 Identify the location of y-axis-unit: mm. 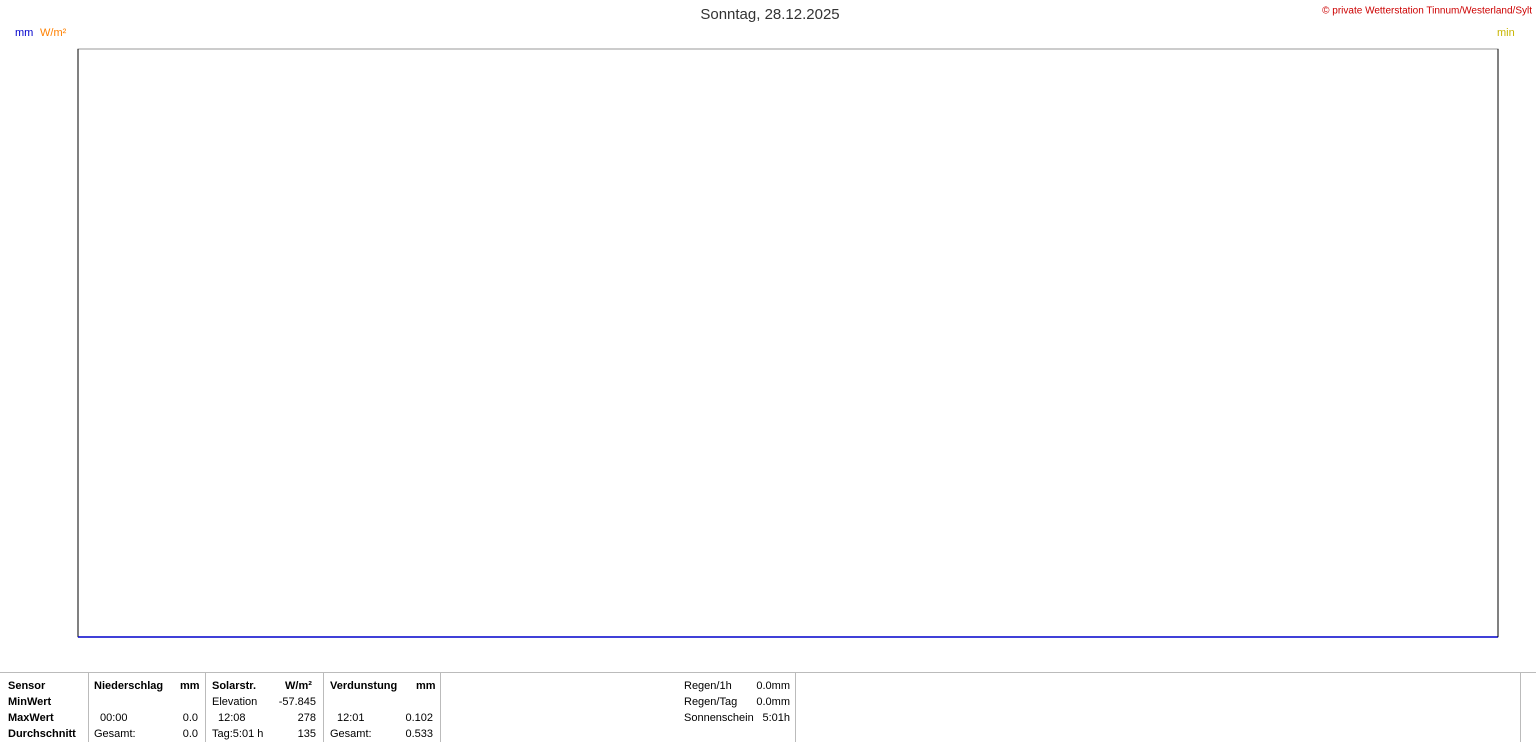
(24, 33).